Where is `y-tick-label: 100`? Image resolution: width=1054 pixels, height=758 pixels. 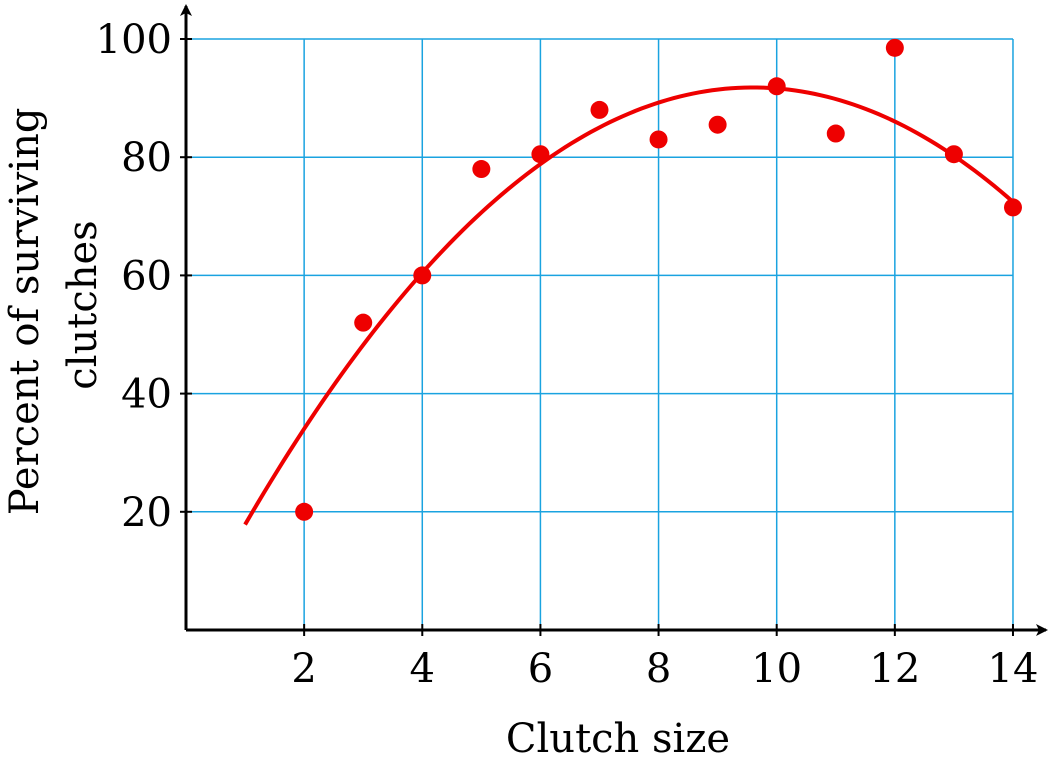
y-tick-label: 100 is located at coordinates (134, 40).